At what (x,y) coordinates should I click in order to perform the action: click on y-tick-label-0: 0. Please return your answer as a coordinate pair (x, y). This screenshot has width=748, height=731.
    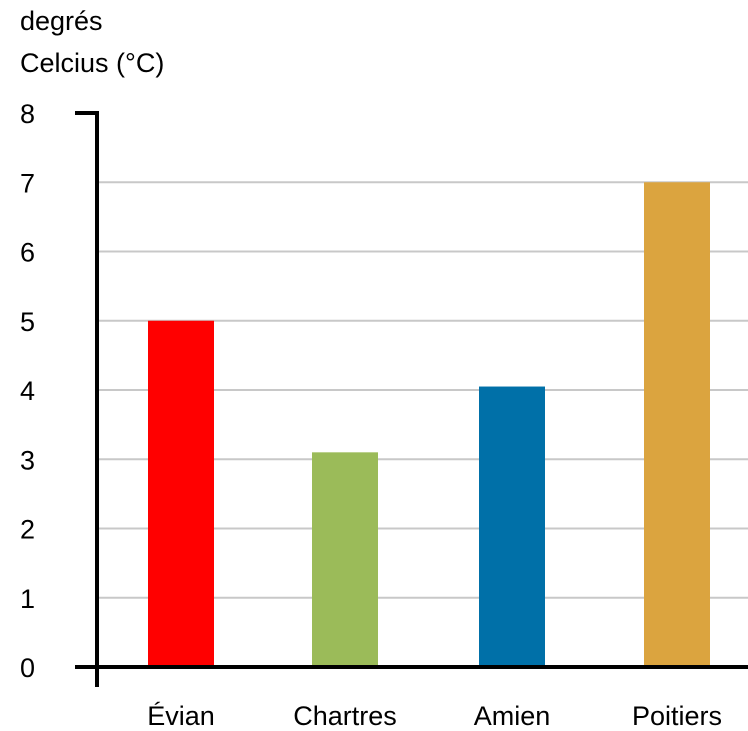
    Looking at the image, I should click on (27, 668).